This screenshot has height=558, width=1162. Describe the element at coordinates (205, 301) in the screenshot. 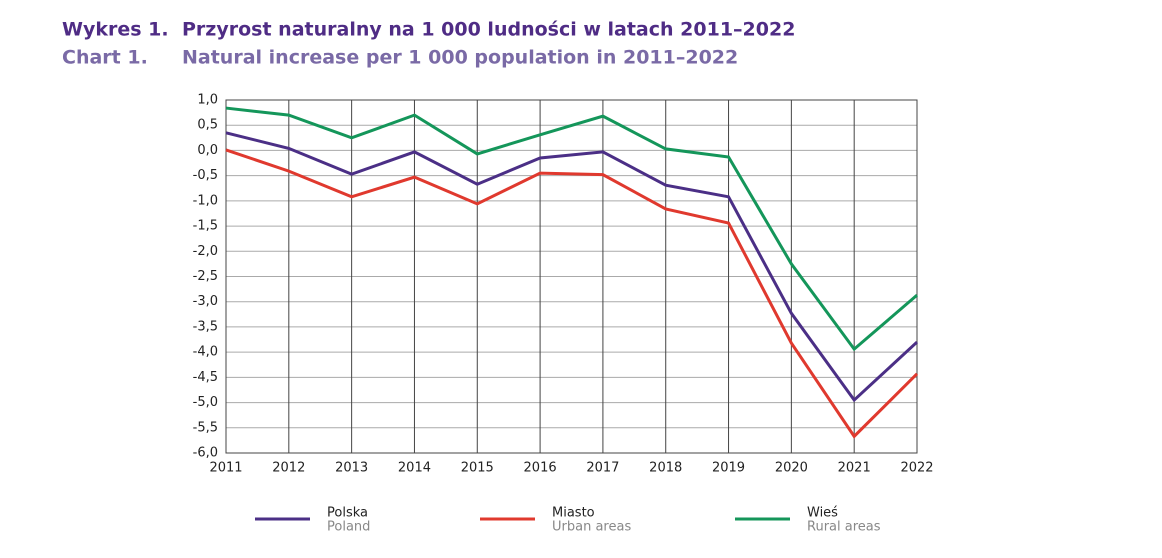

I see `y-tick-label: -3,0` at that location.